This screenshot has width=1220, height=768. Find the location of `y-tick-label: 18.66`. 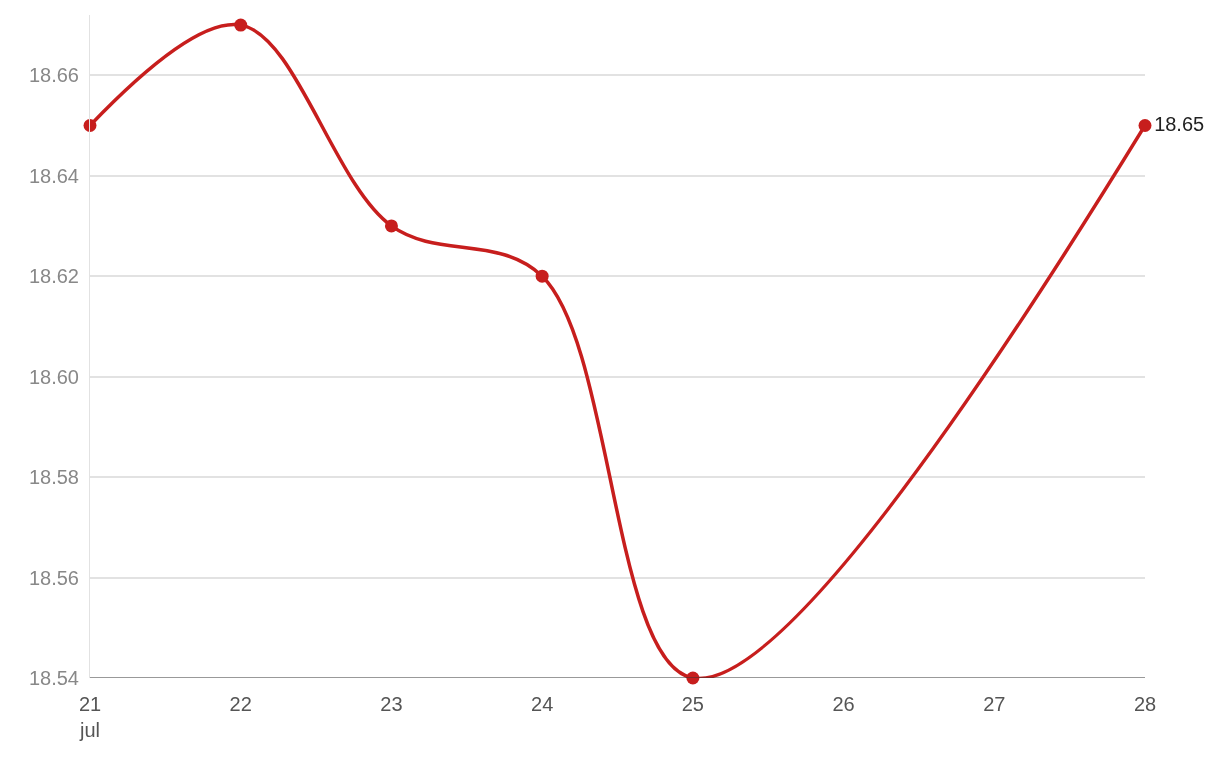

y-tick-label: 18.66 is located at coordinates (53, 75).